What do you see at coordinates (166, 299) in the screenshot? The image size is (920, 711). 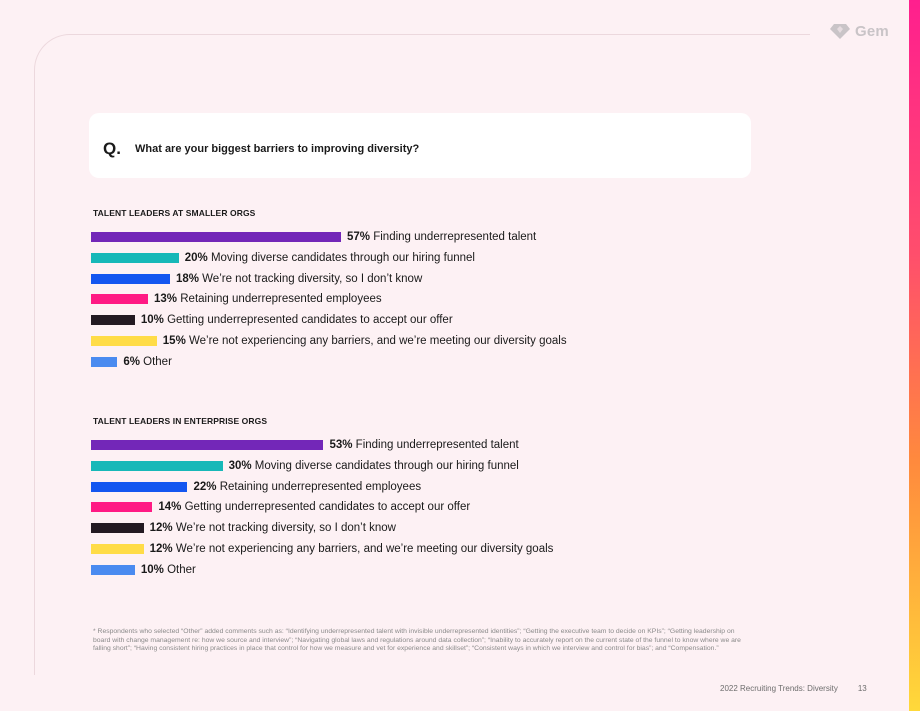 I see `bar-value-label: 13%` at bounding box center [166, 299].